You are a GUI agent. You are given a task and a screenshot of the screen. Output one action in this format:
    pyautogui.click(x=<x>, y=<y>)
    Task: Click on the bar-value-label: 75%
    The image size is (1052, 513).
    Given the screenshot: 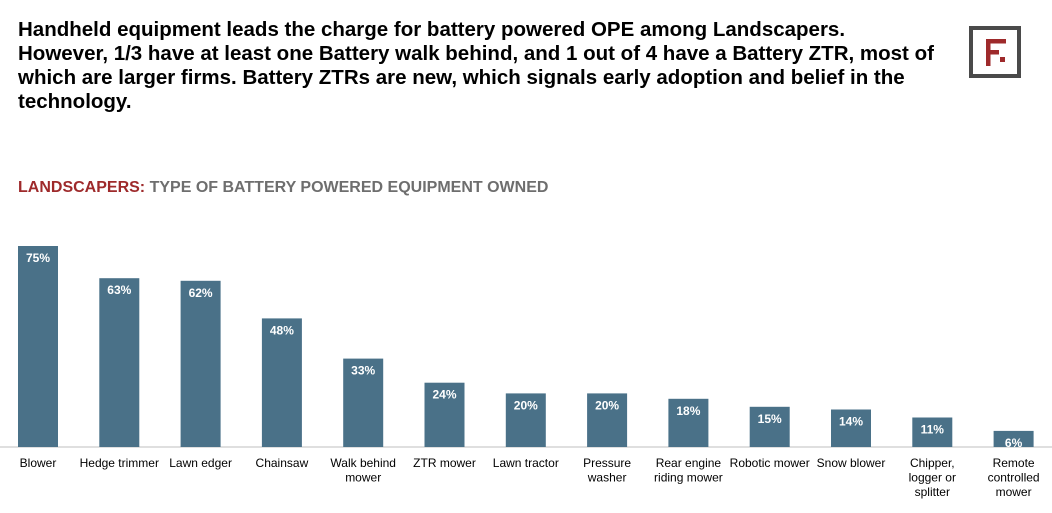 What is the action you would take?
    pyautogui.click(x=38, y=258)
    